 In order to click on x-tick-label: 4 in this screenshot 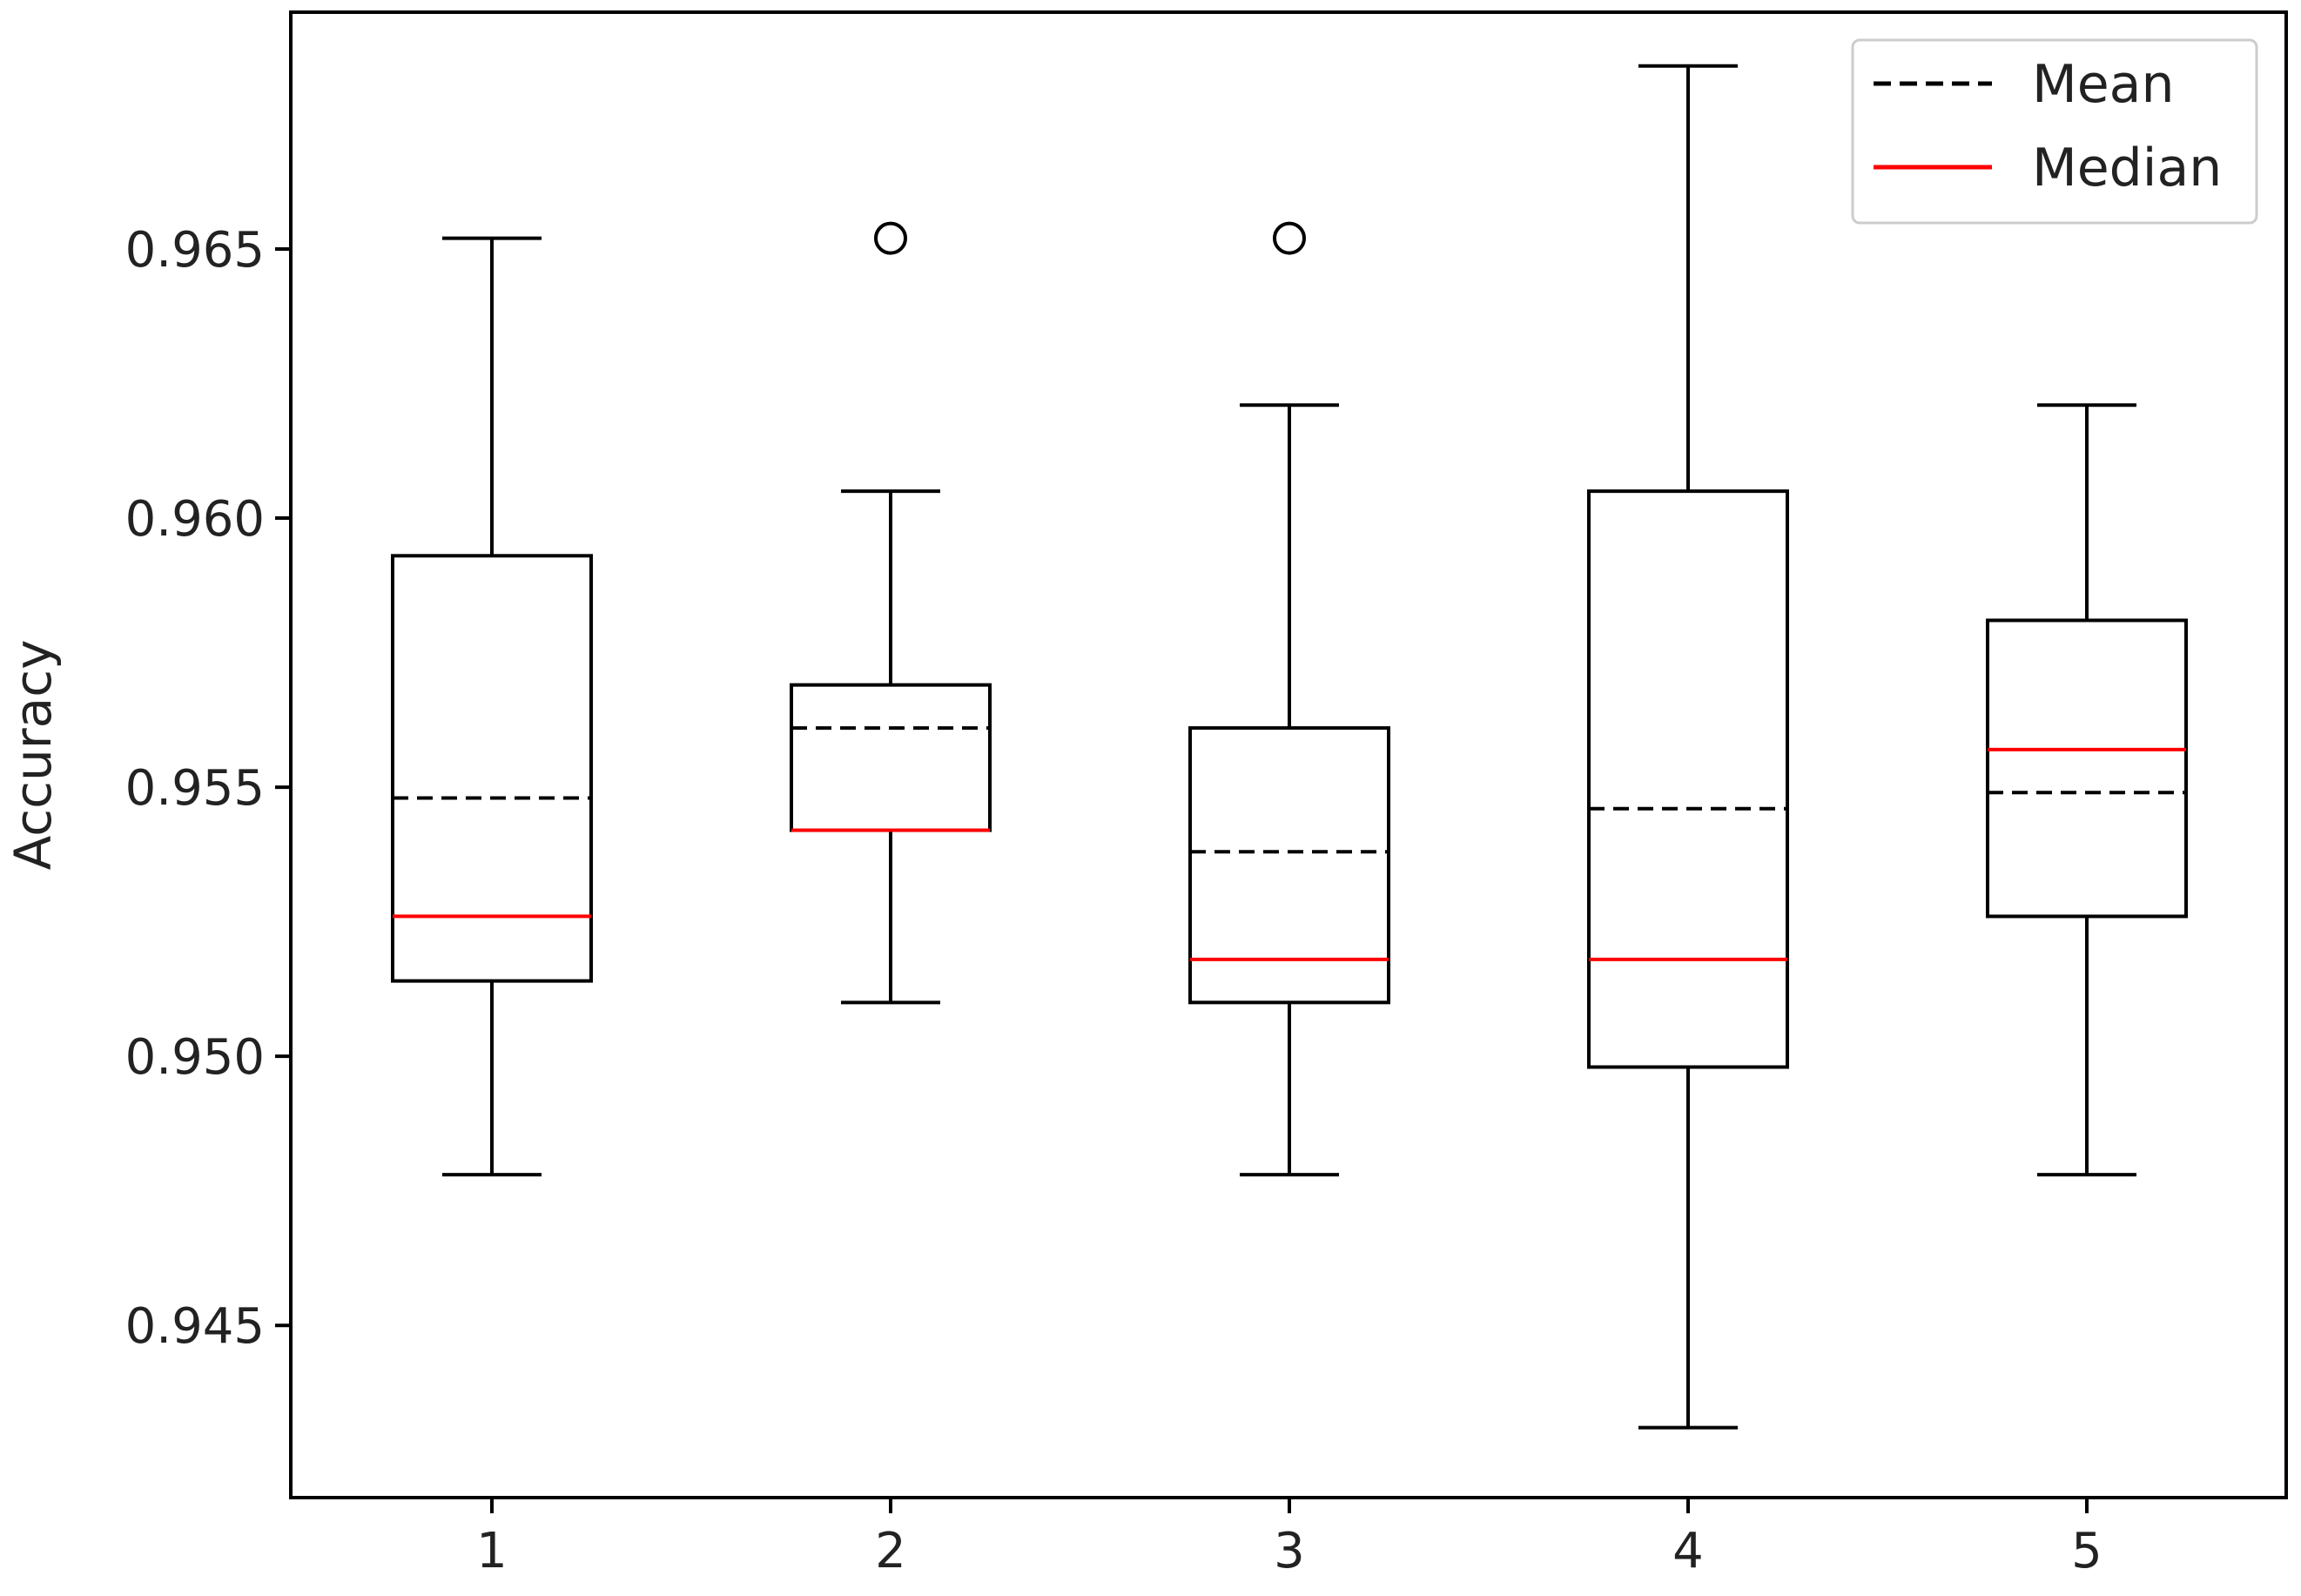, I will do `click(1688, 1551)`.